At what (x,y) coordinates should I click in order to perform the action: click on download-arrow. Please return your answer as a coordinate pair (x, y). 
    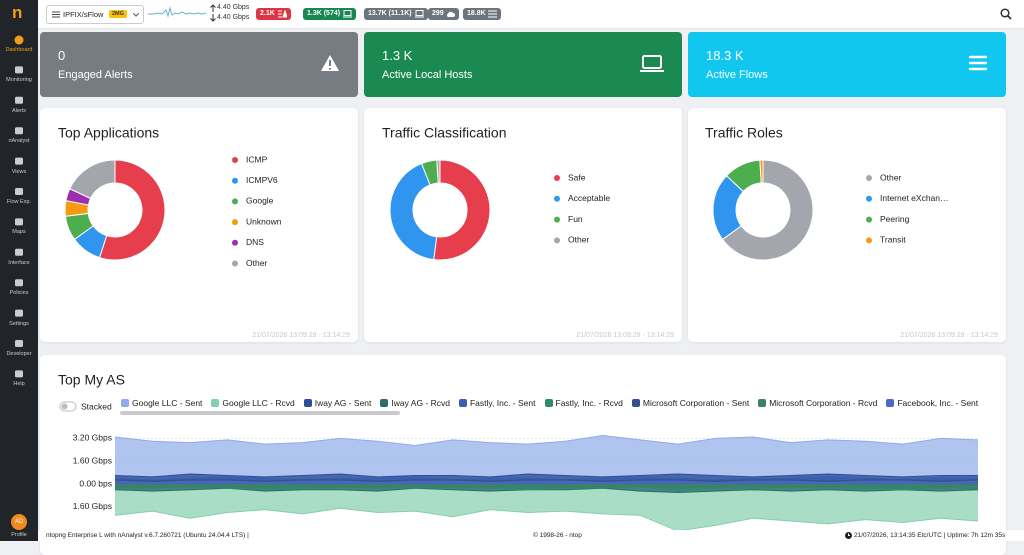
    Looking at the image, I should click on (213, 18).